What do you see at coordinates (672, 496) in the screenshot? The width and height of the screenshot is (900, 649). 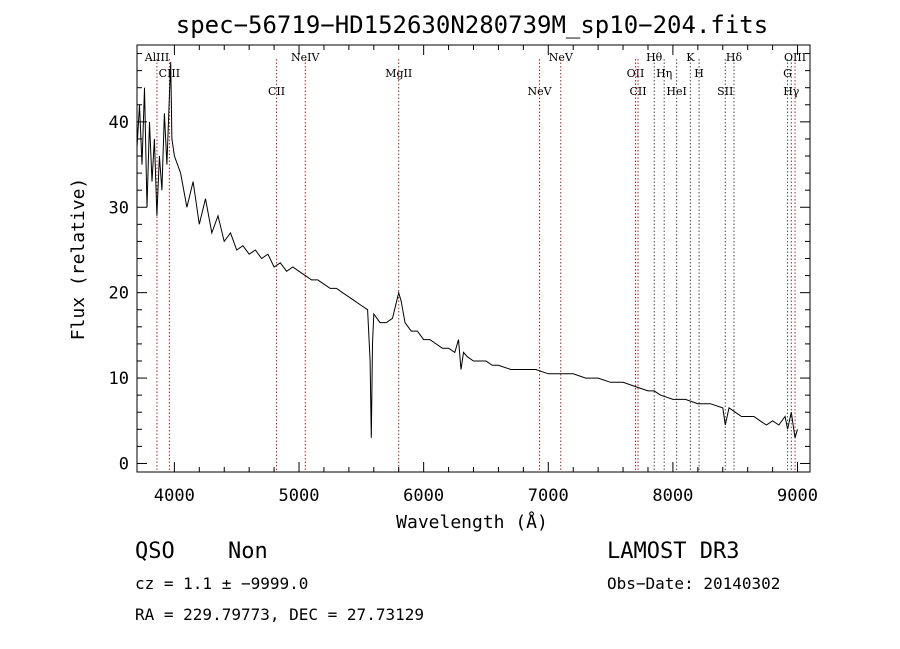 I see `x-tick-label: 8000` at bounding box center [672, 496].